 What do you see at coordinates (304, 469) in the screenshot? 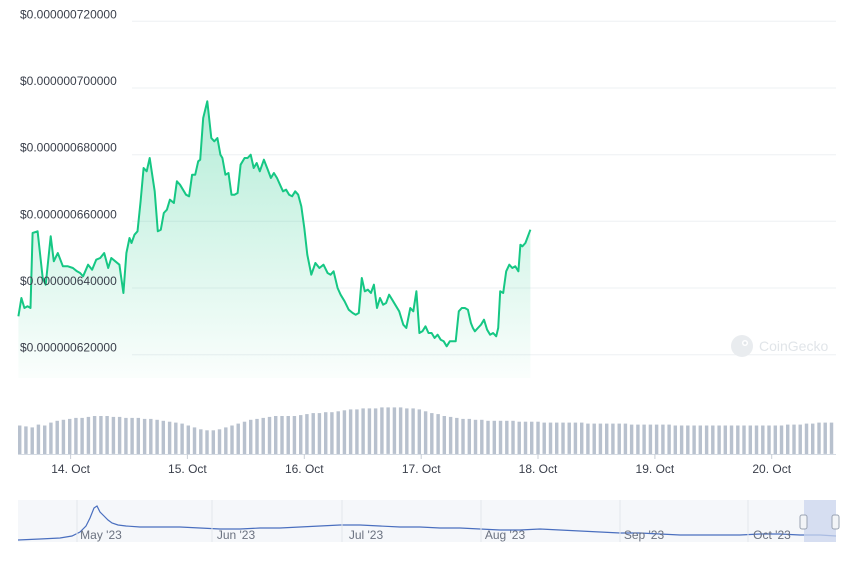
I see `x-tick-label: 16. Oct` at bounding box center [304, 469].